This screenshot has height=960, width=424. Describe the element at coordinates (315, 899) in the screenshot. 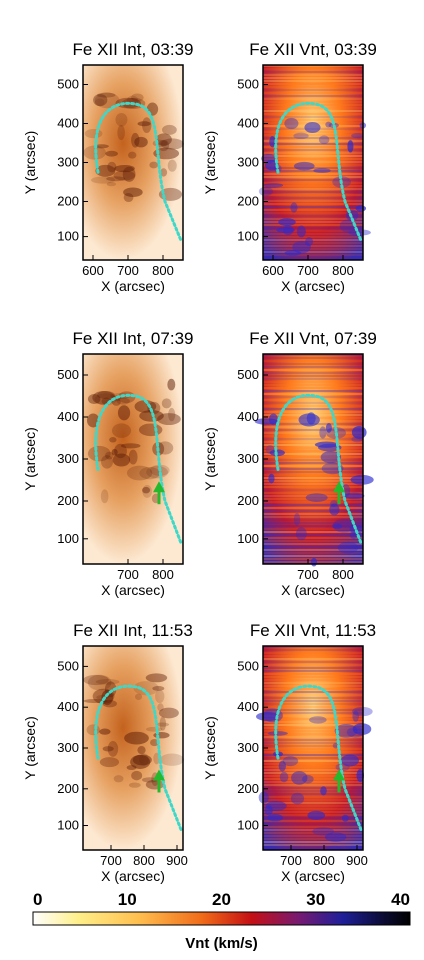

I see `colorbar-tick-label: 30` at that location.